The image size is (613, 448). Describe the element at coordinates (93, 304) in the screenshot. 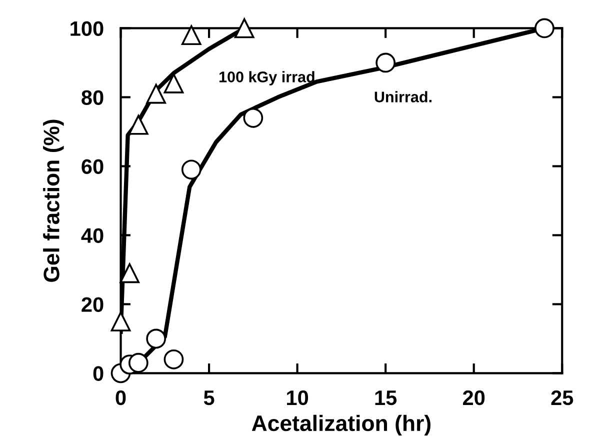

I see `y-tick-label: 20` at that location.